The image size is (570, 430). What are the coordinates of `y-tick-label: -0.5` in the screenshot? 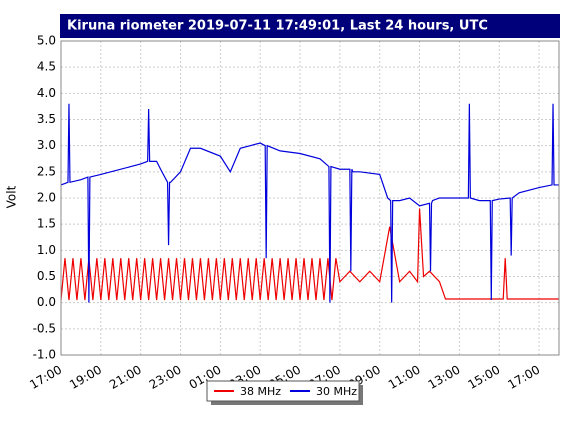 It's located at (44, 328).